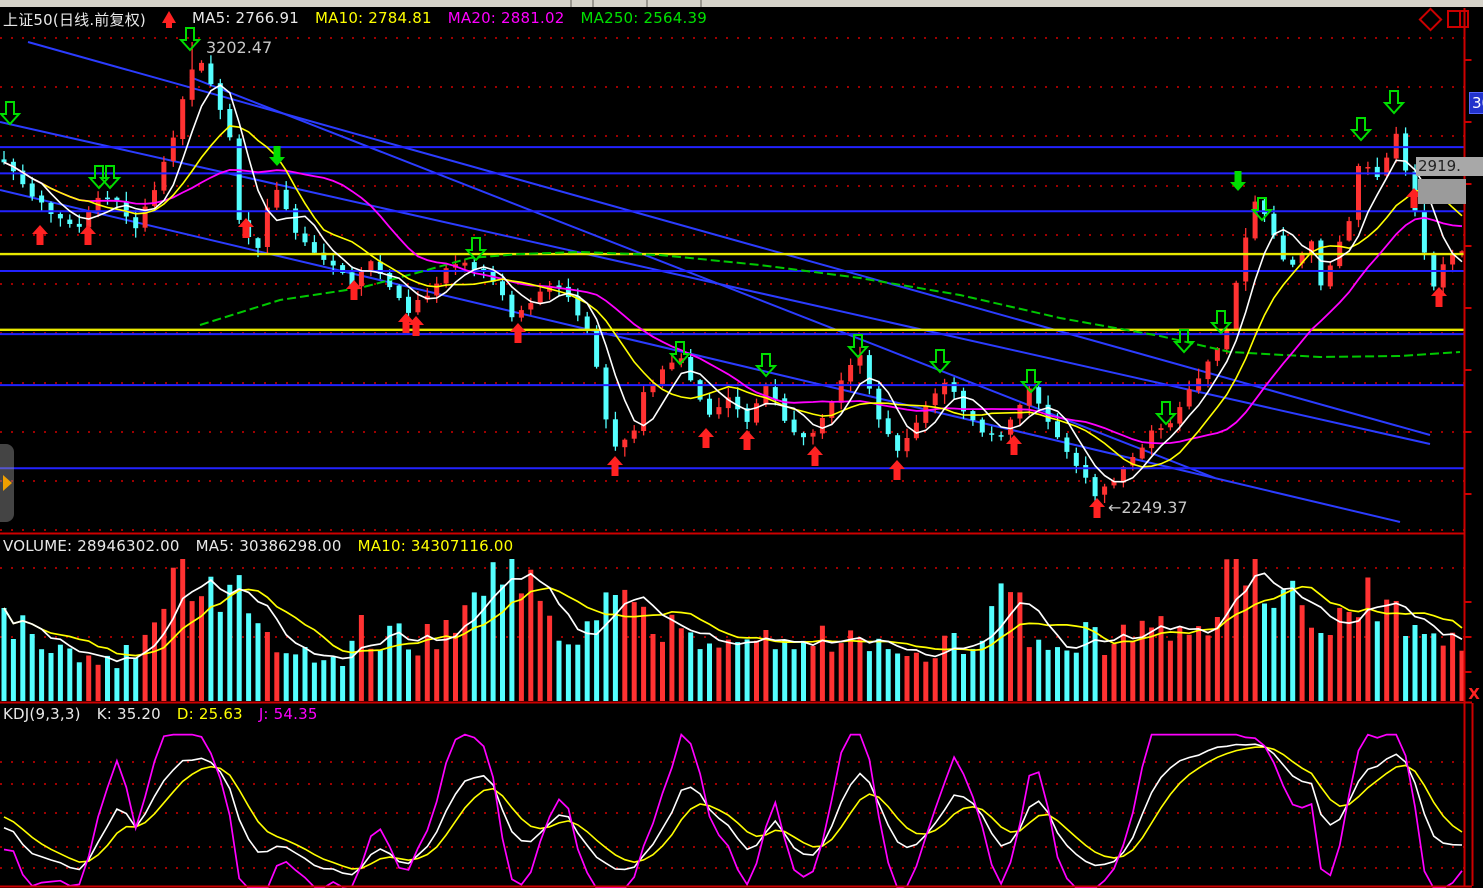  Describe the element at coordinates (245, 18) in the screenshot. I see `ma5-value: MA5: 2766.91` at that location.